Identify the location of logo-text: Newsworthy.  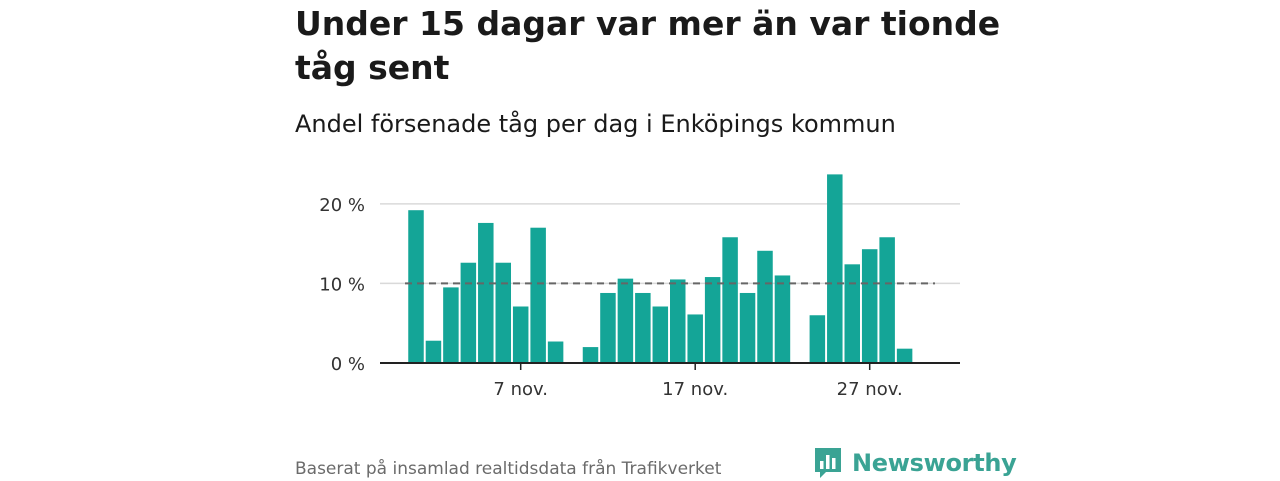
(934, 463).